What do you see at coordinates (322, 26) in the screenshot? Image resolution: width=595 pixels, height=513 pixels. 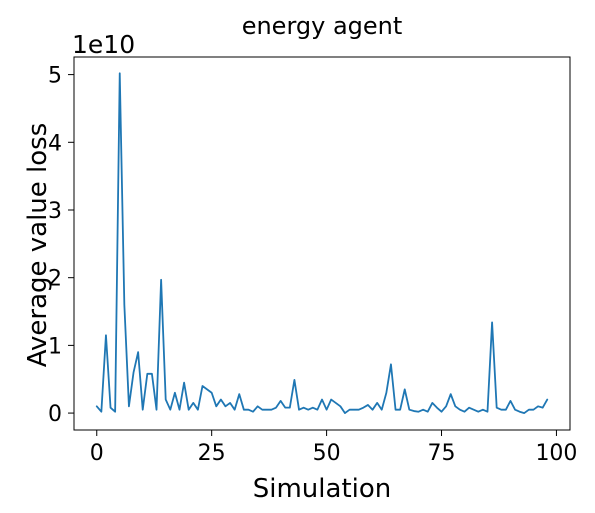 I see `chart-title: energy agent` at bounding box center [322, 26].